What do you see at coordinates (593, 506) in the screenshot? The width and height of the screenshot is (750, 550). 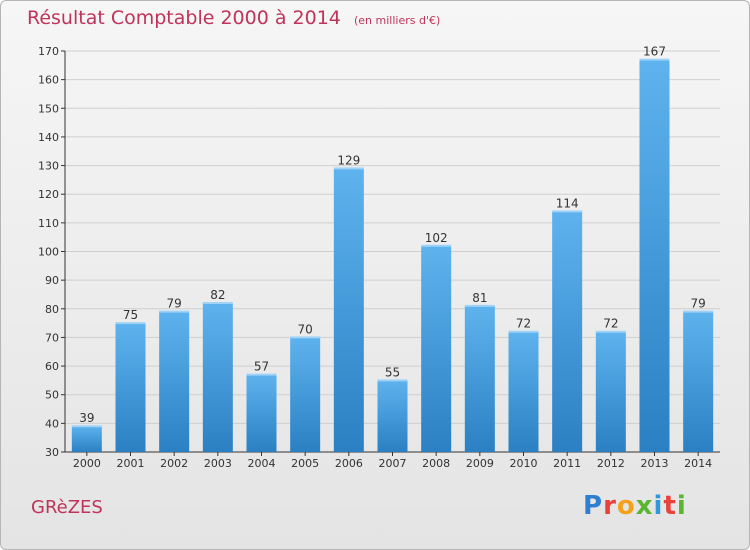 I see `logo-letter: P` at bounding box center [593, 506].